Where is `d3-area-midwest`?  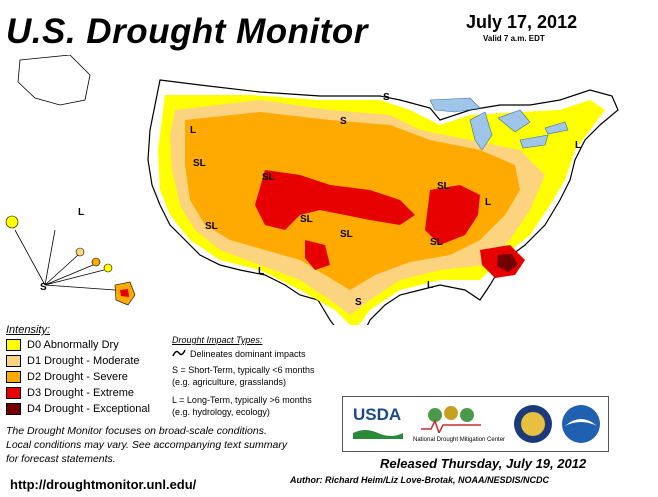 d3-area-midwest is located at coordinates (452, 215).